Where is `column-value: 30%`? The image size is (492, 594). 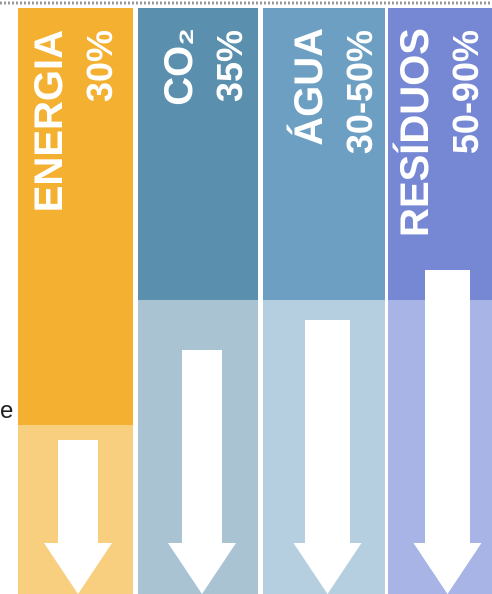
column-value: 30% is located at coordinates (99, 66).